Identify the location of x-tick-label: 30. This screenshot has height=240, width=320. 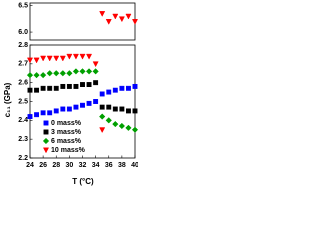
(69, 165).